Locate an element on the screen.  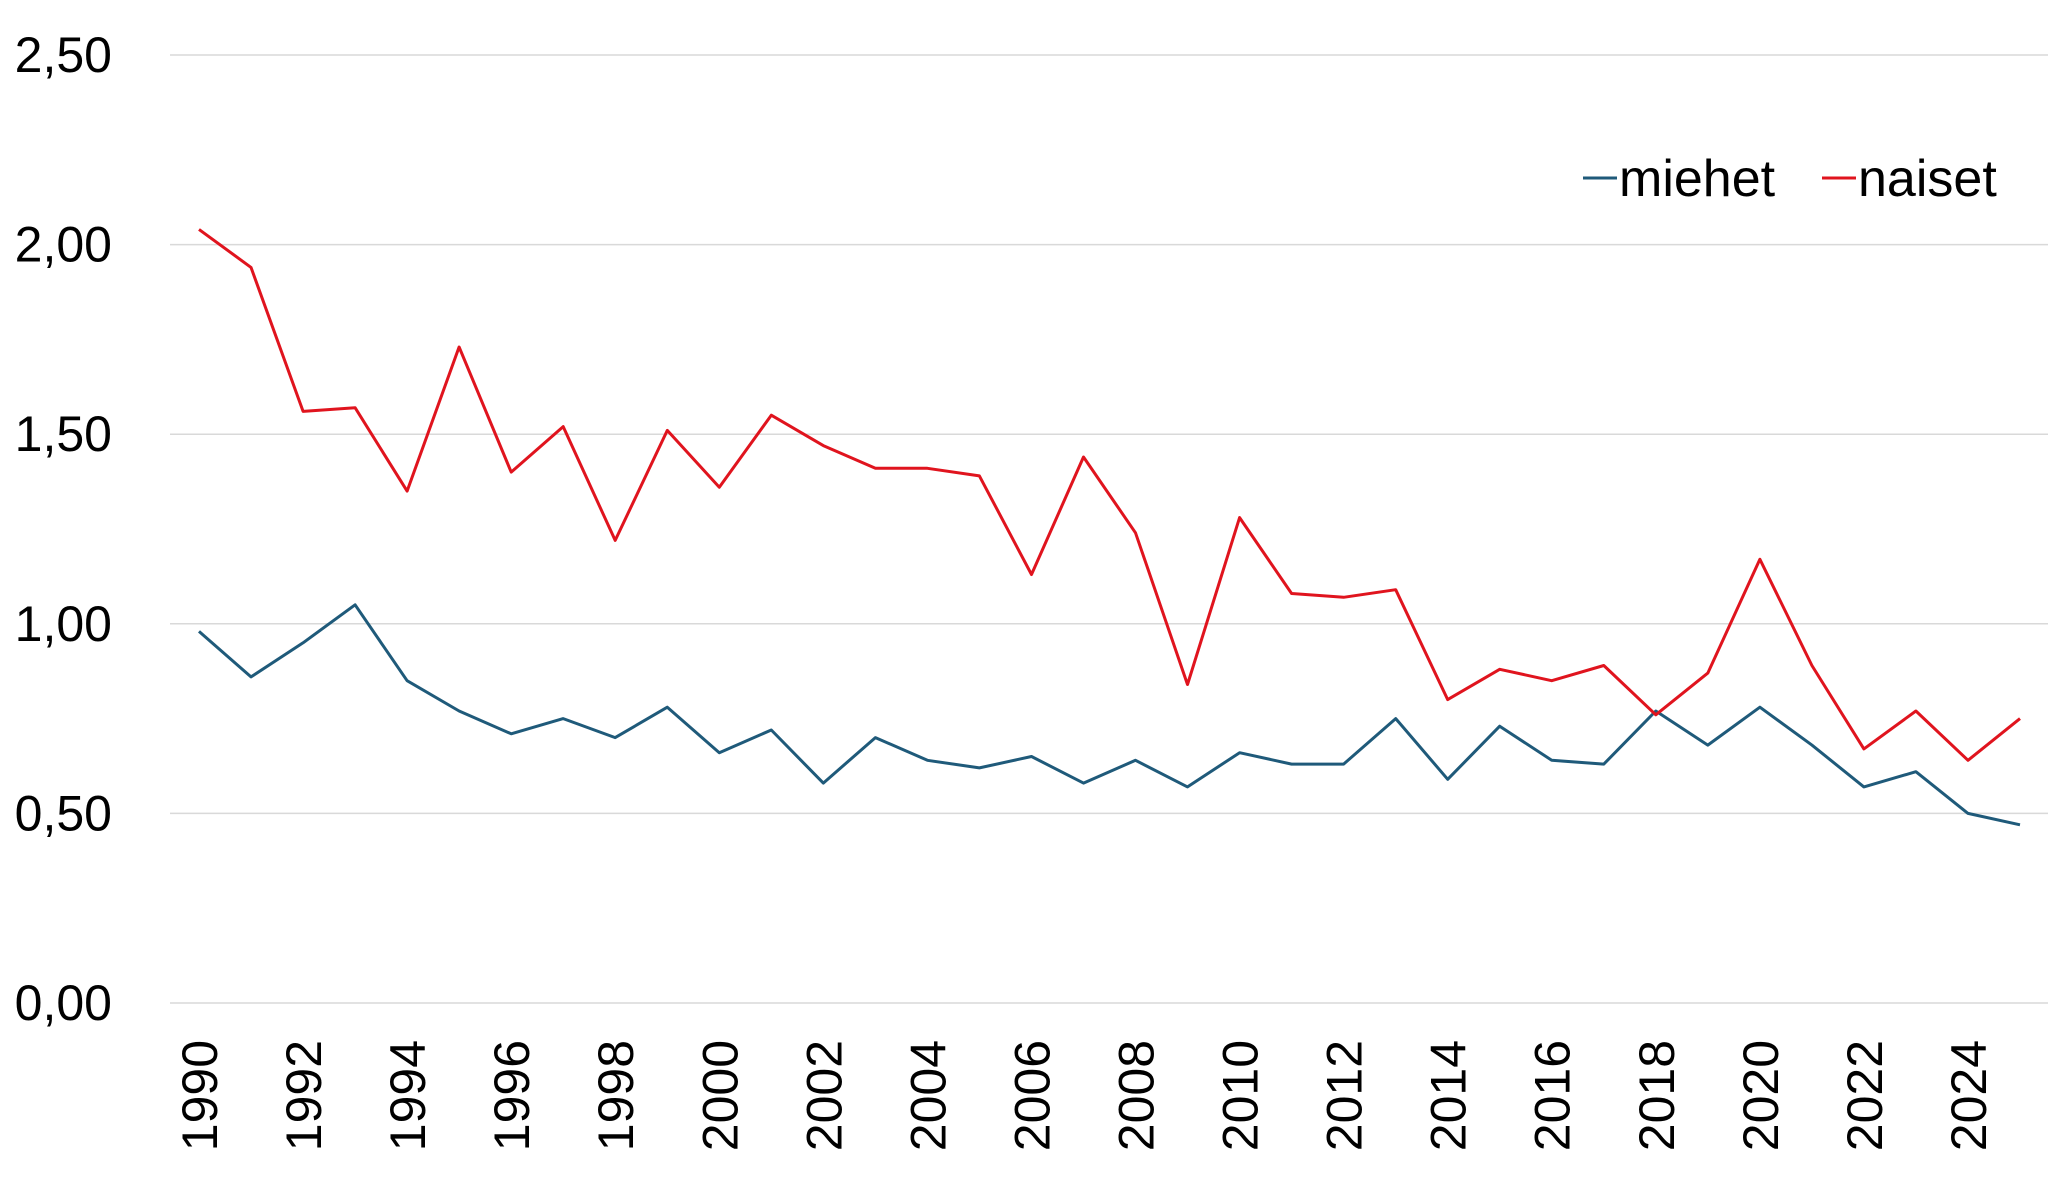
y-tick-label: 1,50 is located at coordinates (63, 434).